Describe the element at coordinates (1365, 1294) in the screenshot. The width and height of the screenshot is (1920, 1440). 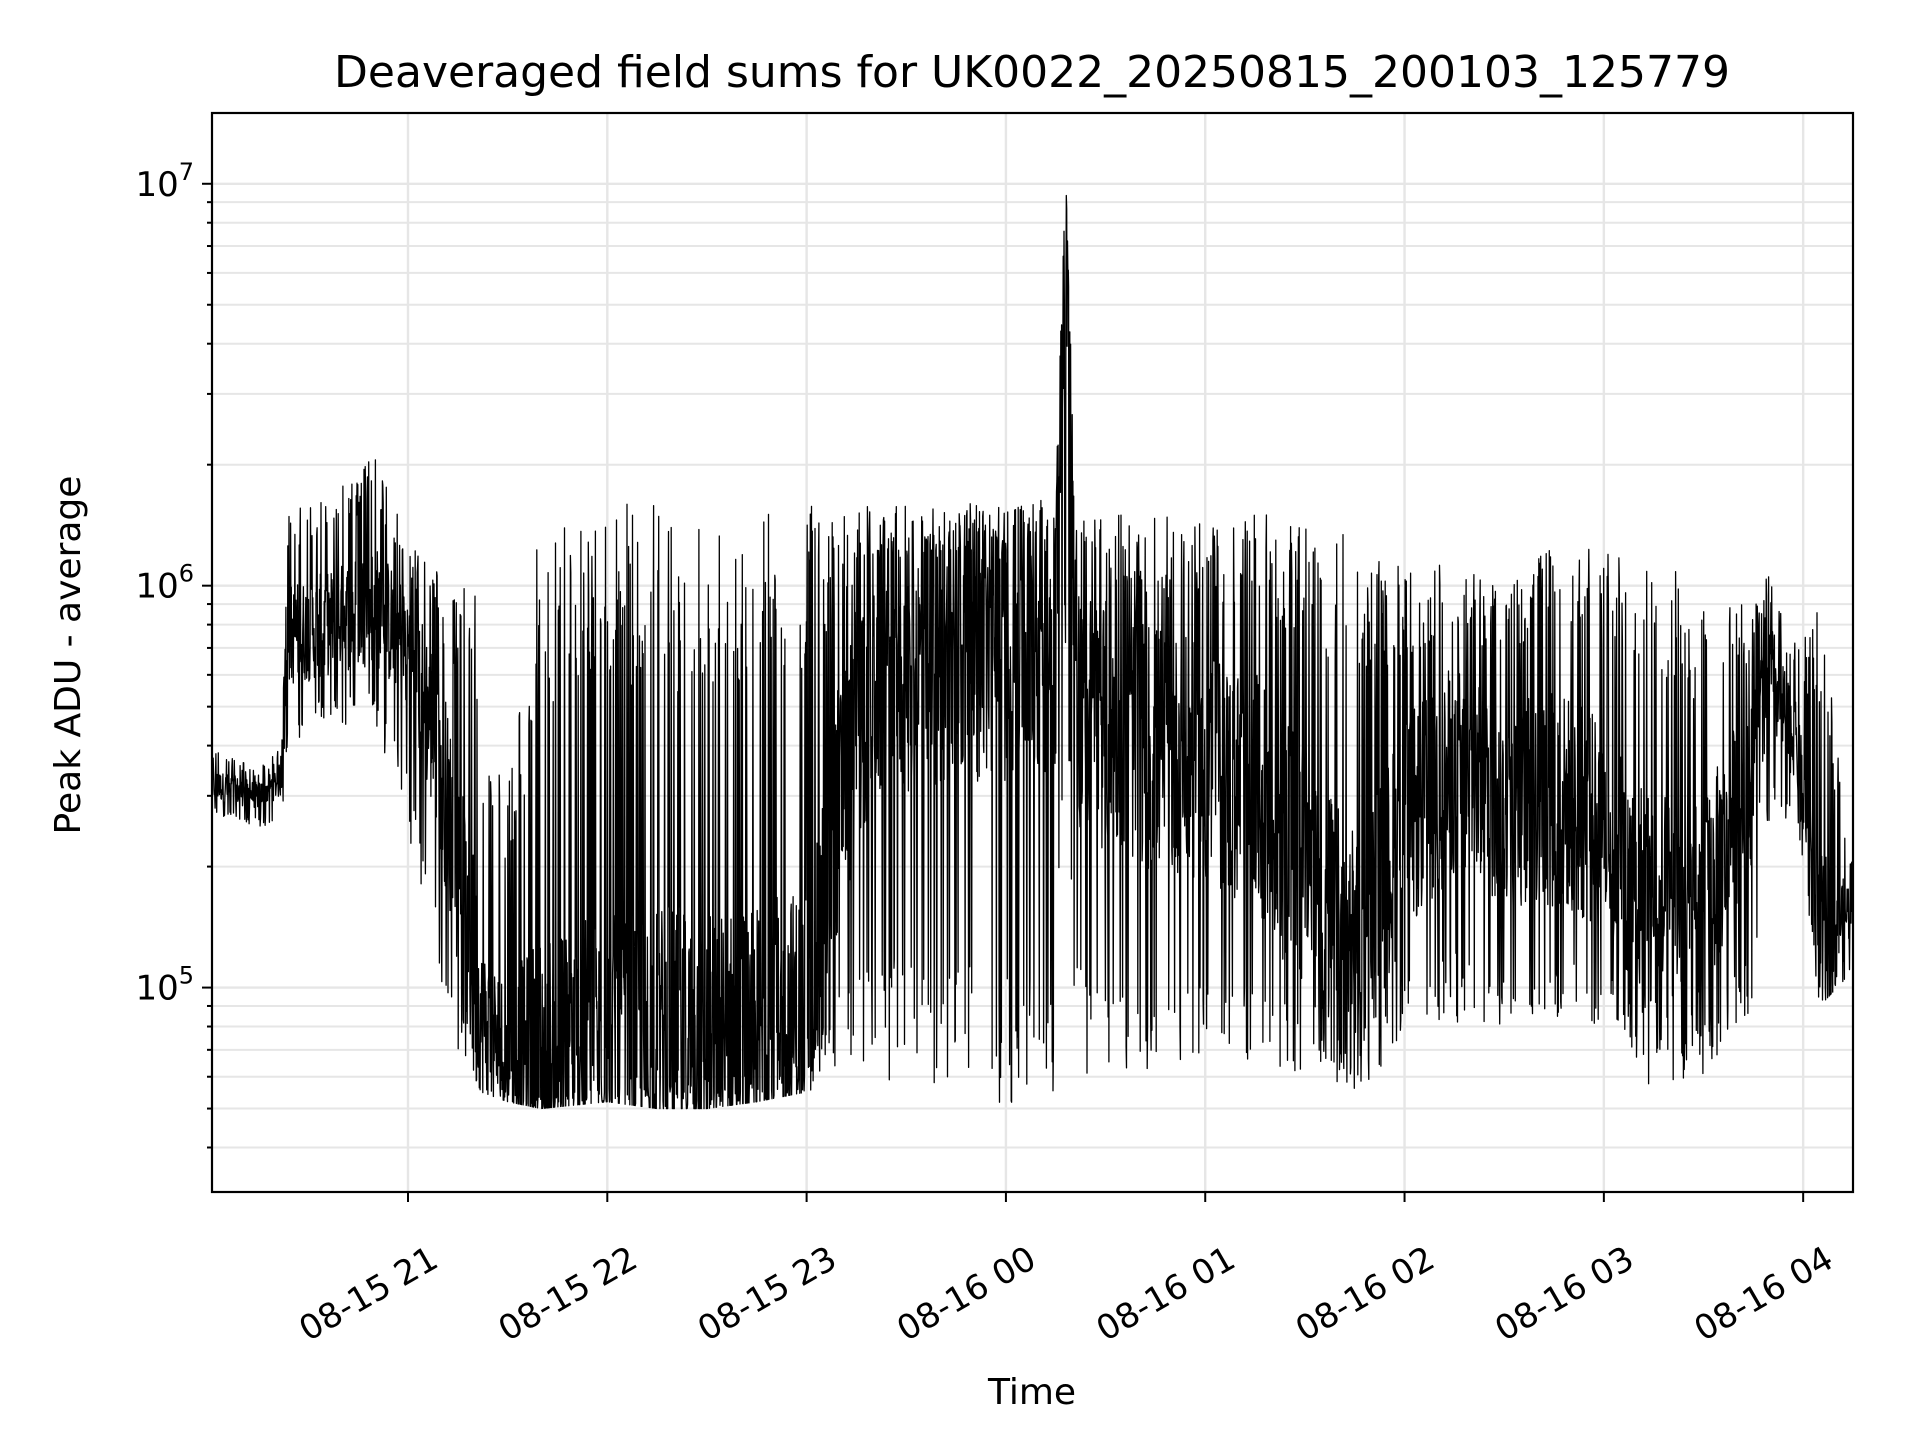
I see `x-tick-label: 08-16 02` at that location.